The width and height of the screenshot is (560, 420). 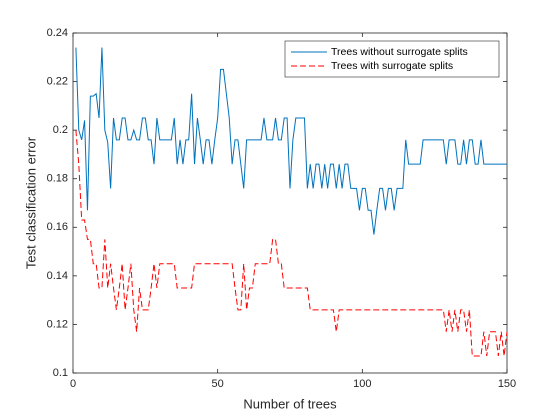 What do you see at coordinates (507, 384) in the screenshot?
I see `x-tick-label: 150` at bounding box center [507, 384].